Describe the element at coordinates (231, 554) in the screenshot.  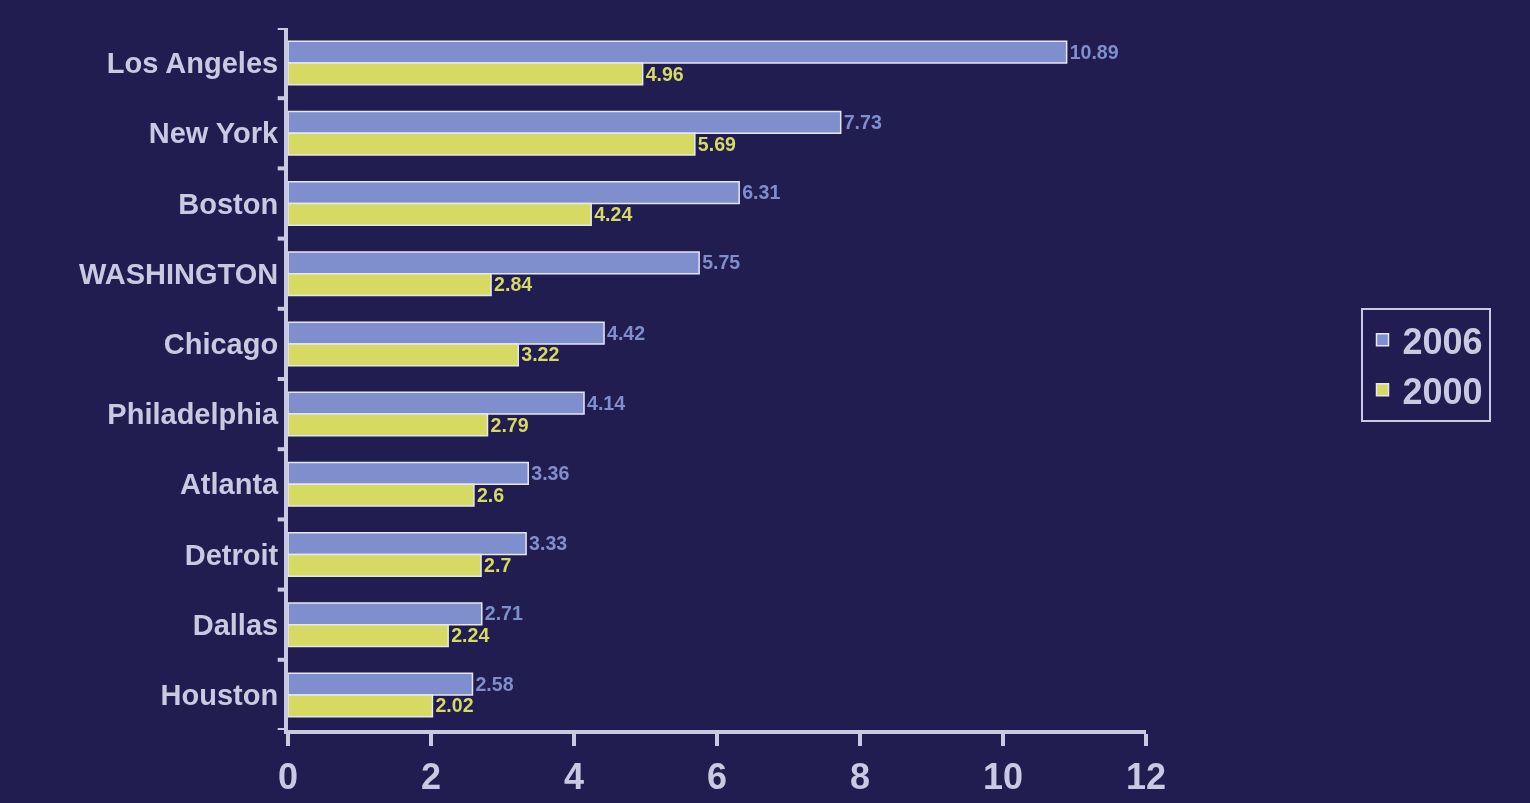
I see `y-tick-label: Detroit` at that location.